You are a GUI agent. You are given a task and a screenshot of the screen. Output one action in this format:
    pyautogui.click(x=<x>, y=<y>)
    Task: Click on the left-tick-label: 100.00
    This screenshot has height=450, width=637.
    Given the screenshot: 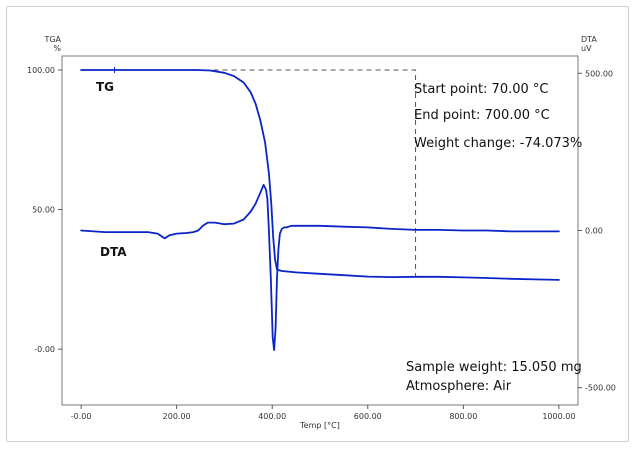 What is the action you would take?
    pyautogui.click(x=41, y=70)
    